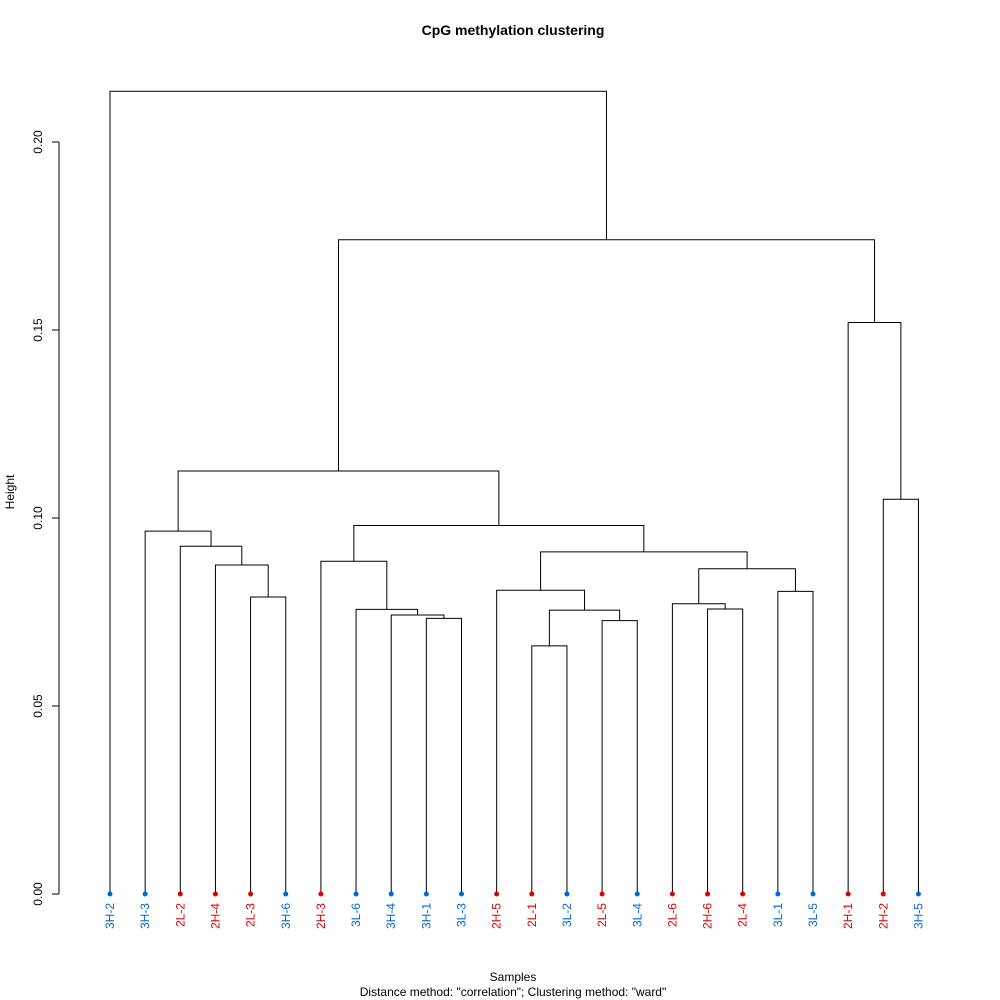  What do you see at coordinates (513, 30) in the screenshot?
I see `chart-title: CpG methylation clustering` at bounding box center [513, 30].